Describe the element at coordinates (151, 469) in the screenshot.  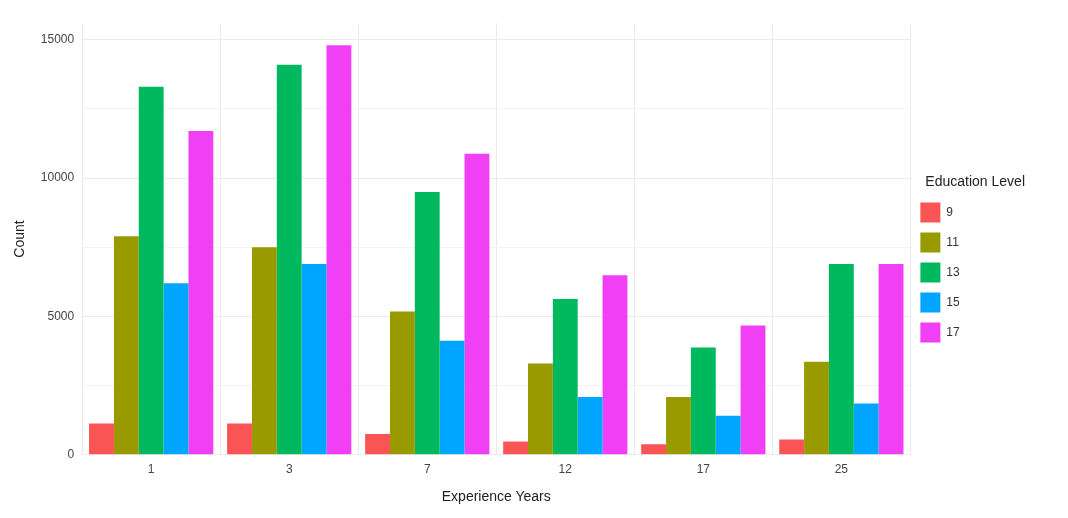
I see `x-tick-label: 1` at that location.